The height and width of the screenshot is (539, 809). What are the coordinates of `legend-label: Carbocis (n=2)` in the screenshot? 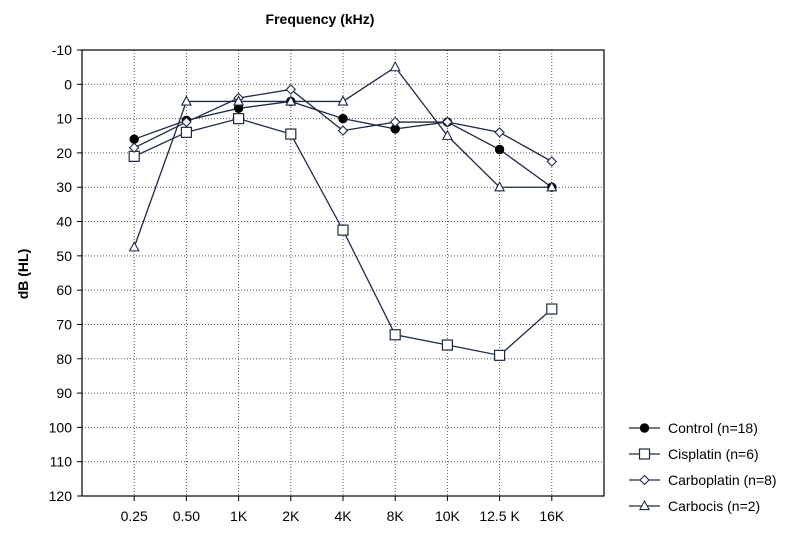 It's located at (714, 506).